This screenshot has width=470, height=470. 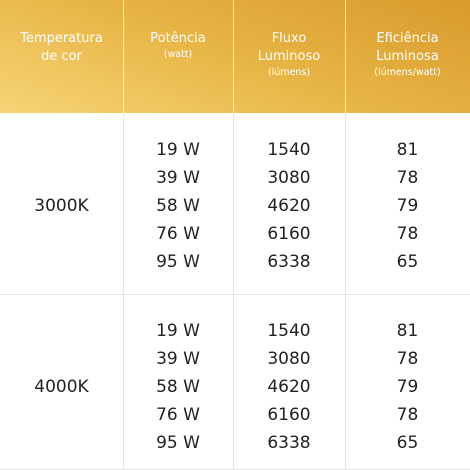 What do you see at coordinates (289, 72) in the screenshot?
I see `header-unit: (lúmens)` at bounding box center [289, 72].